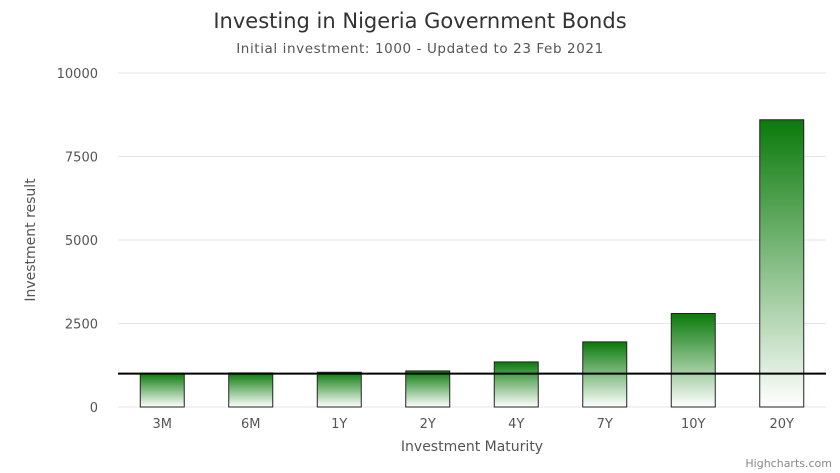 This screenshot has height=473, width=840. I want to click on x-tick-label: 6M, so click(251, 424).